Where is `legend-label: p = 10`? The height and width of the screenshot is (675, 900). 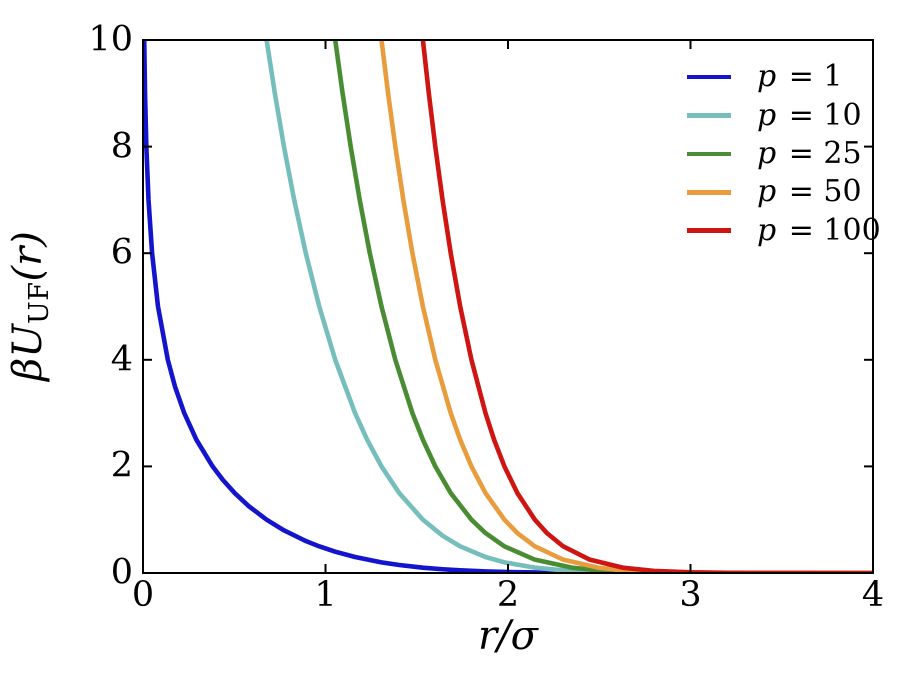 legend-label: p = 10 is located at coordinates (809, 115).